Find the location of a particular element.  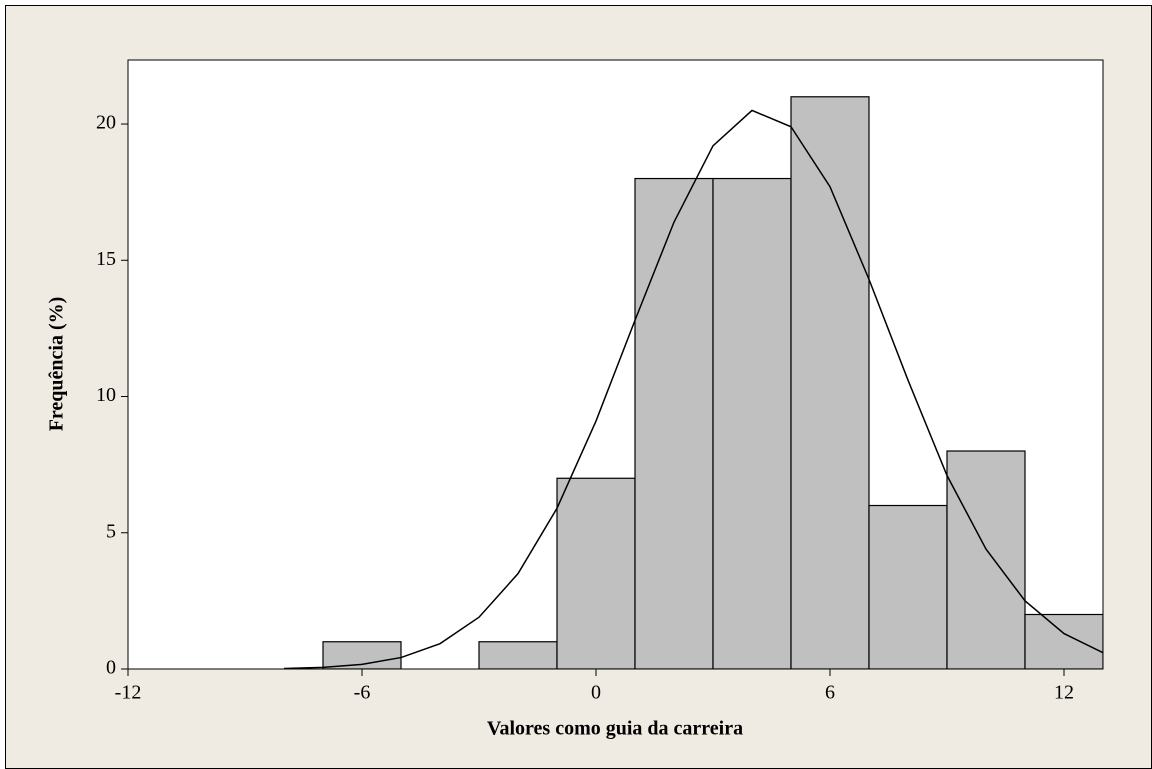

x-tick-label: 0 is located at coordinates (596, 693).